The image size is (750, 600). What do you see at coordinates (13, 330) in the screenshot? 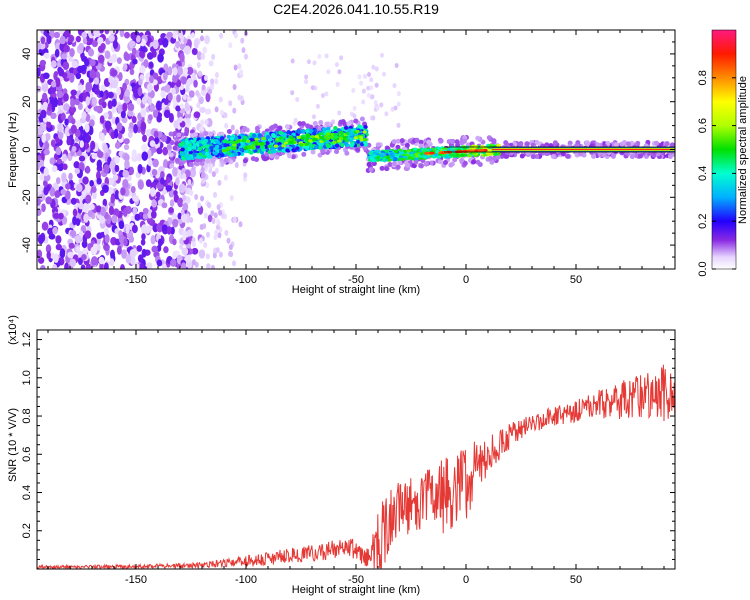
I see `snr-scale-label: (x10⁴)` at bounding box center [13, 330].